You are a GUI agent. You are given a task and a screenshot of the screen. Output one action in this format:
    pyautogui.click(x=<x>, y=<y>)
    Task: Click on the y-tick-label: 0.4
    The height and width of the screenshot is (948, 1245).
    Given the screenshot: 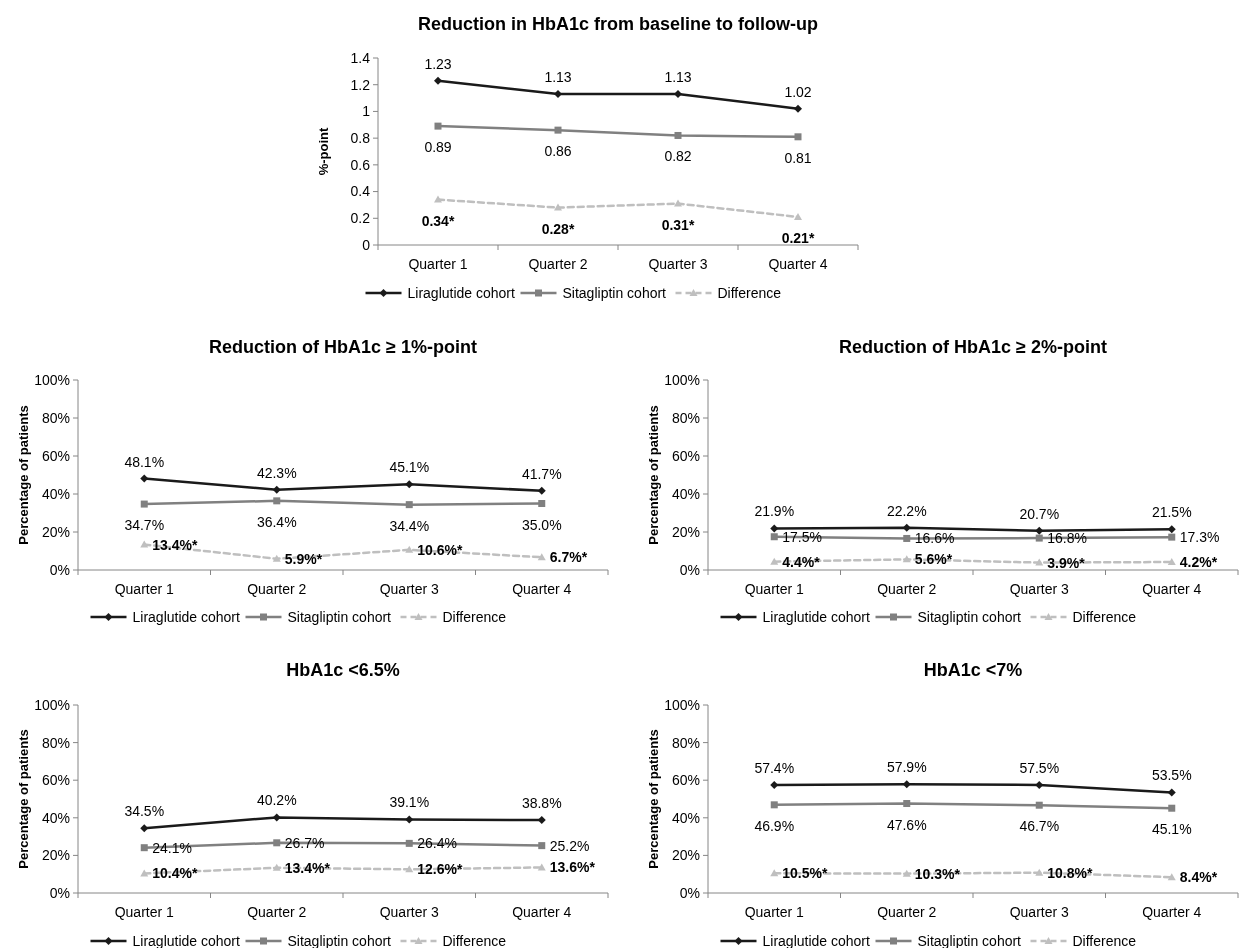 What is the action you would take?
    pyautogui.click(x=360, y=191)
    